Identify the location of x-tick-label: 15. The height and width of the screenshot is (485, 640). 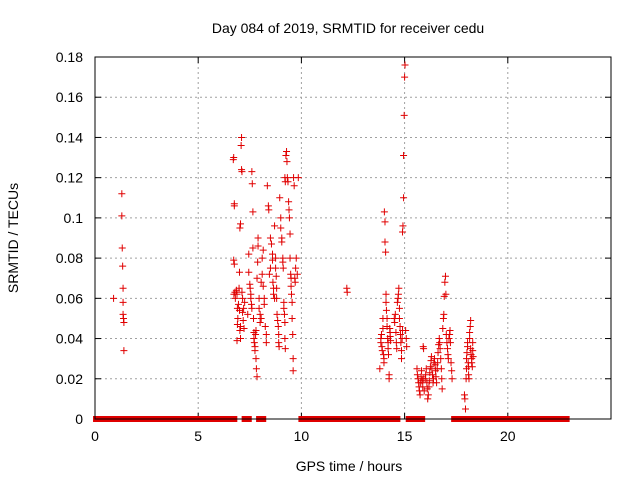
(405, 436).